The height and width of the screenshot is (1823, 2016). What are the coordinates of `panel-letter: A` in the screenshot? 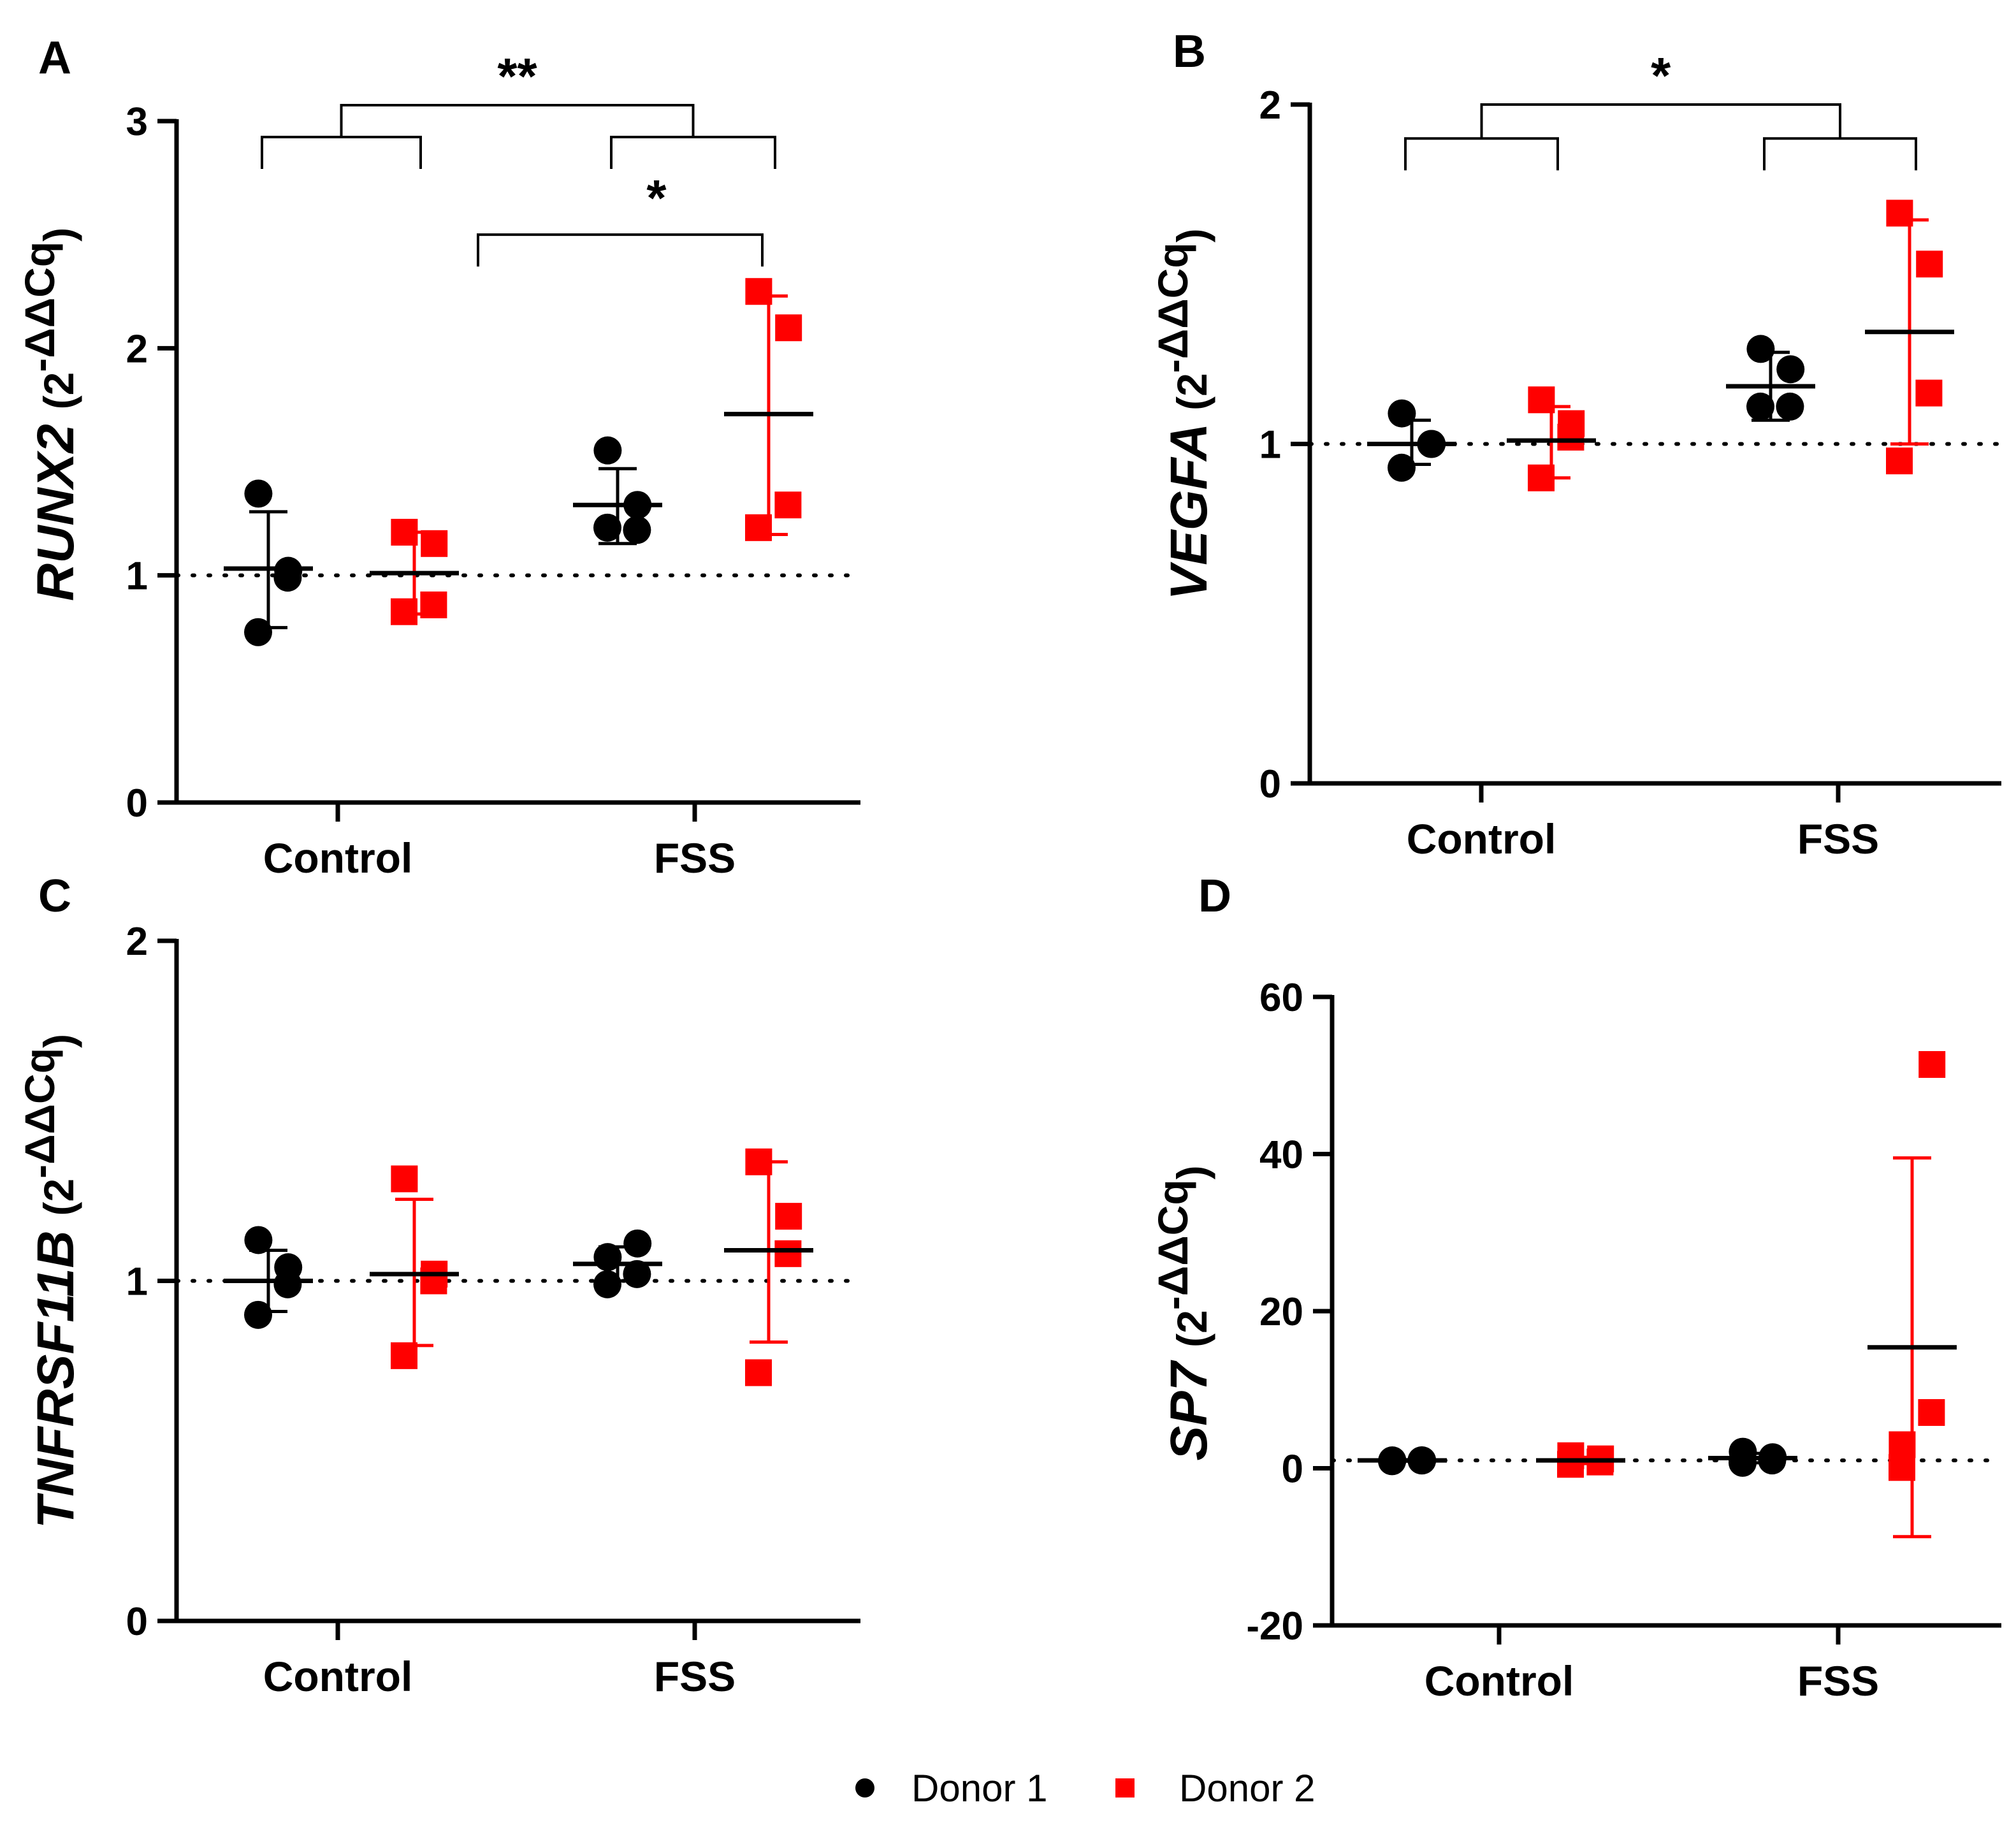 It's located at (54, 58).